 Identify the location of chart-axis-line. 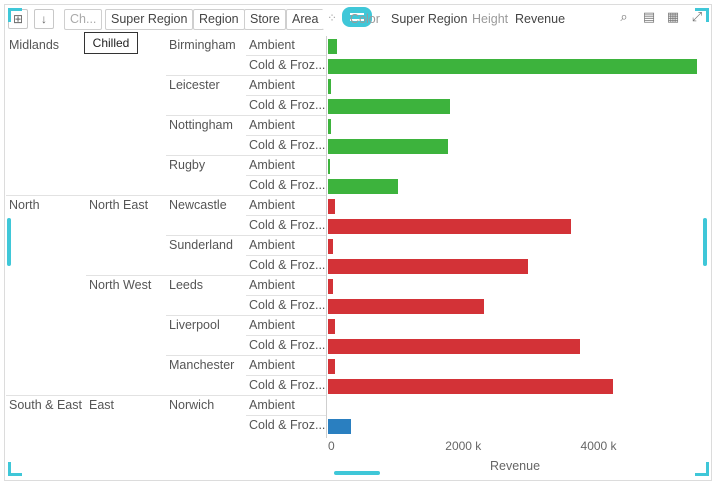
(326, 237).